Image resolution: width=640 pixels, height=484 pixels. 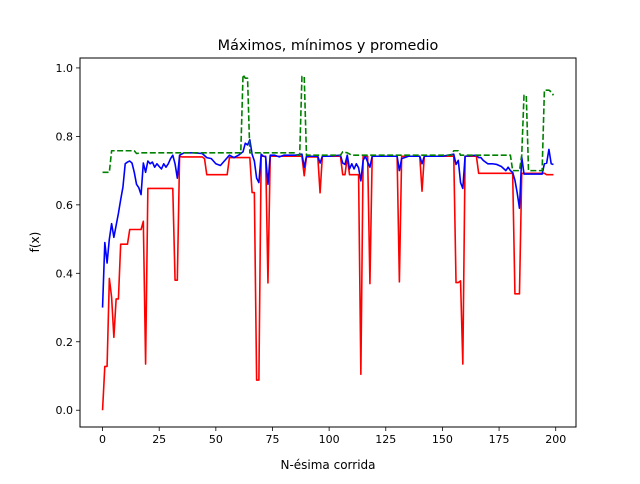 I want to click on y-axis-label: f(x), so click(x=35, y=242).